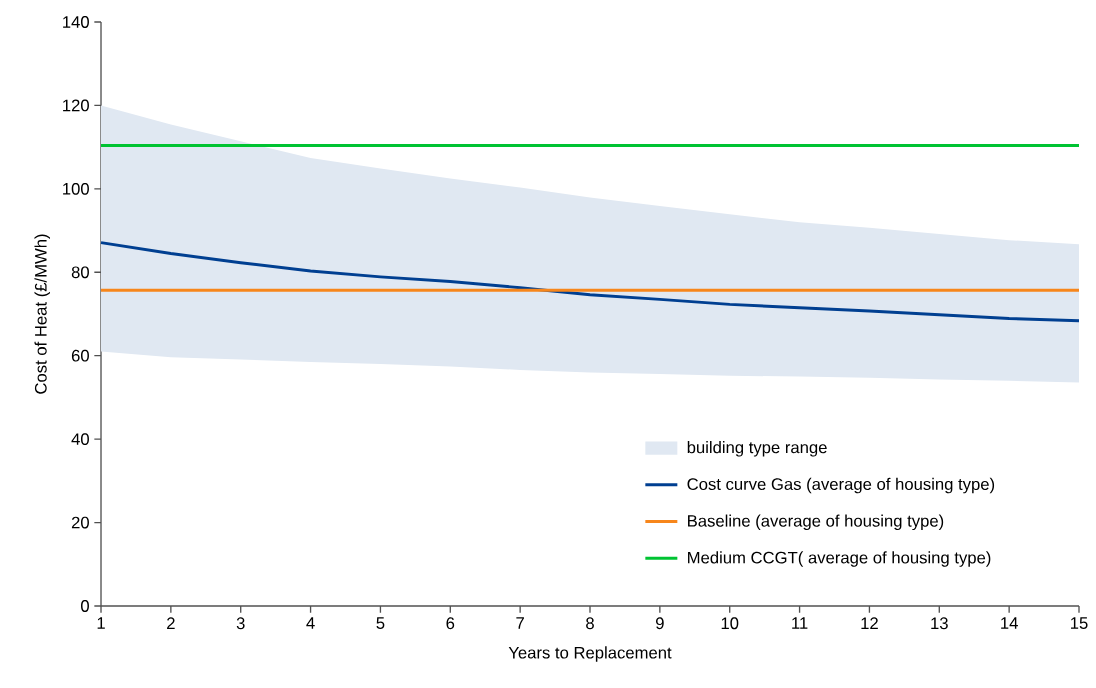 The height and width of the screenshot is (688, 1096). I want to click on y-tick-label: 20, so click(80, 522).